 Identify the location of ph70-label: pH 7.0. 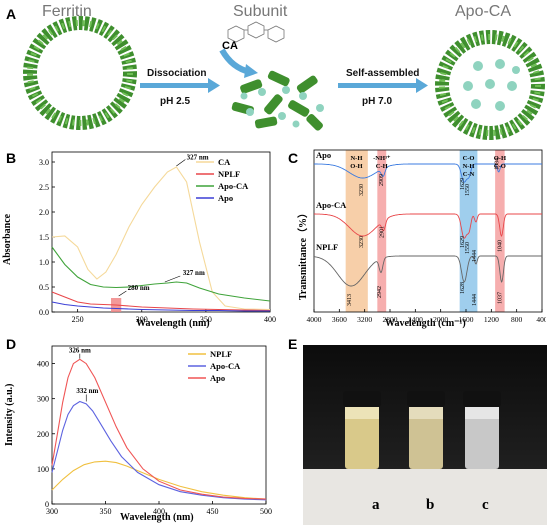
(377, 101).